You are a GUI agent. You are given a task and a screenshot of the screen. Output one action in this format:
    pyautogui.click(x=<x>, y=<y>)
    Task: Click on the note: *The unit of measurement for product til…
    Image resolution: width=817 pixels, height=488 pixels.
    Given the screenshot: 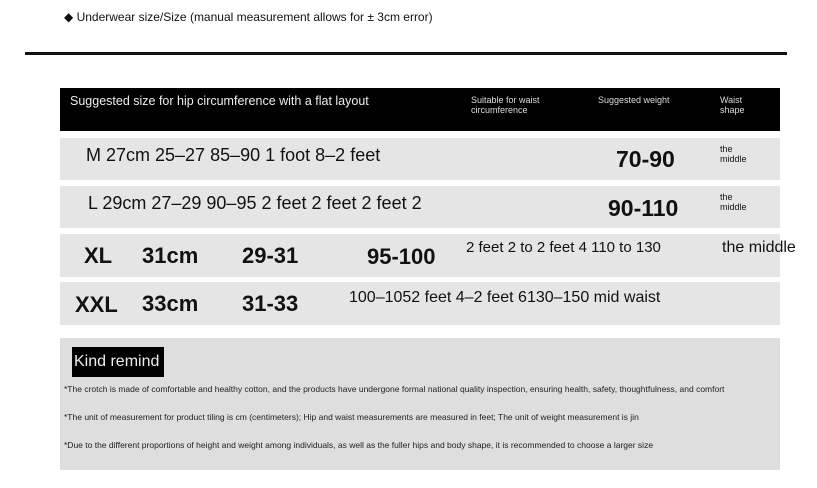 What is the action you would take?
    pyautogui.click(x=351, y=417)
    